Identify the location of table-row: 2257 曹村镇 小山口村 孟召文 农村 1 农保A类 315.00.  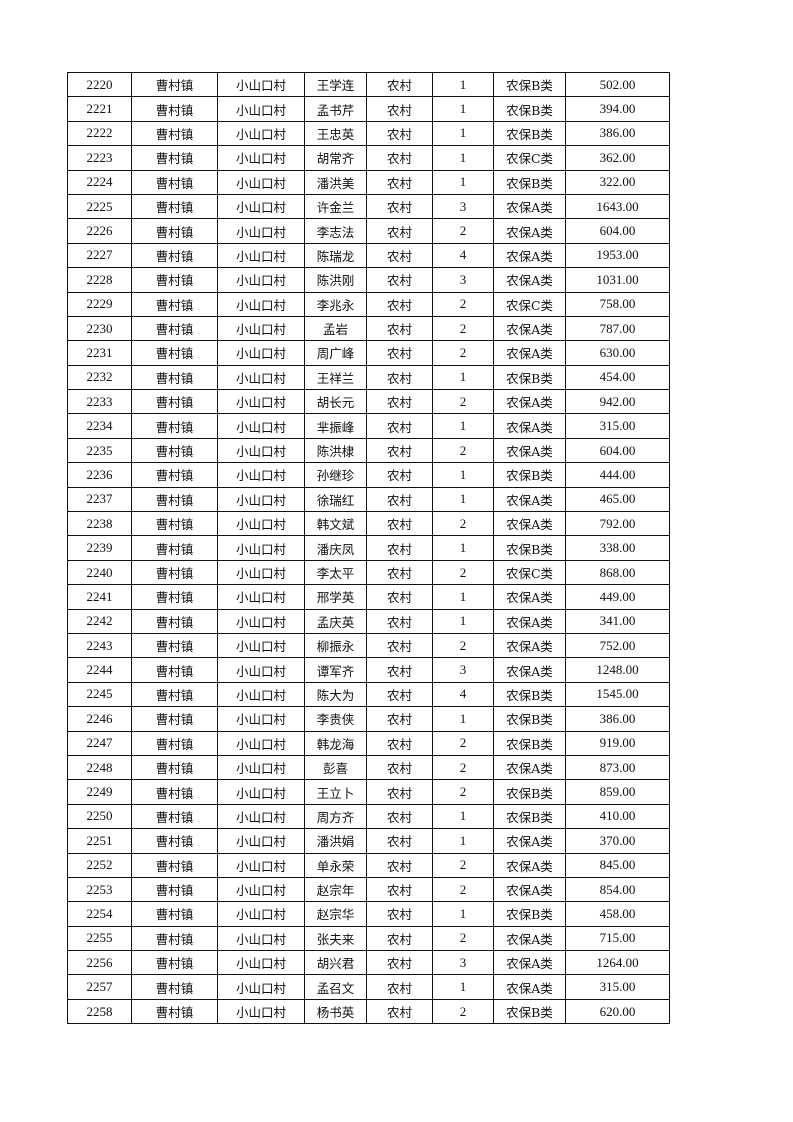
(368, 987).